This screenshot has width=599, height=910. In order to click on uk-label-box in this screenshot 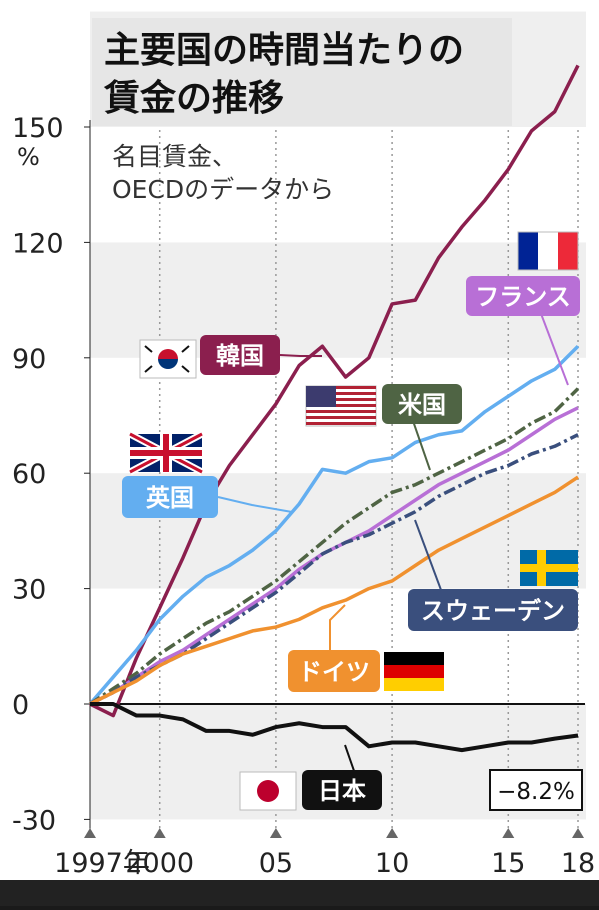, I will do `click(170, 497)`.